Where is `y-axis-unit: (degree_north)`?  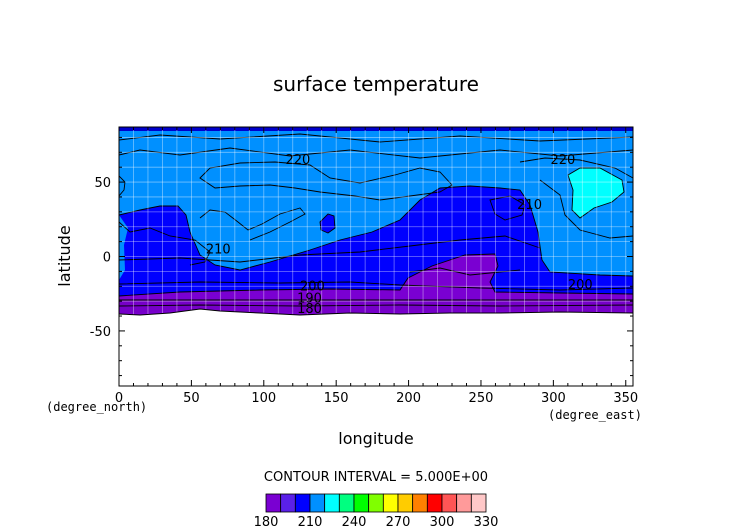
y-axis-unit: (degree_north) is located at coordinates (96, 407).